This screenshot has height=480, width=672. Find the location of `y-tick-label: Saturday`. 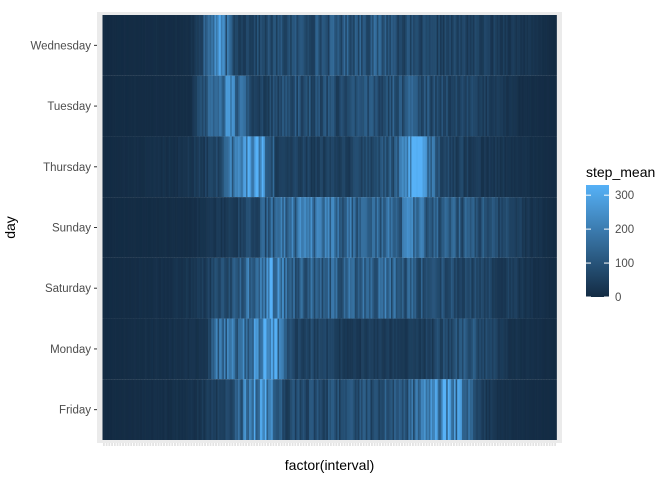

y-tick-label: Saturday is located at coordinates (68, 289).